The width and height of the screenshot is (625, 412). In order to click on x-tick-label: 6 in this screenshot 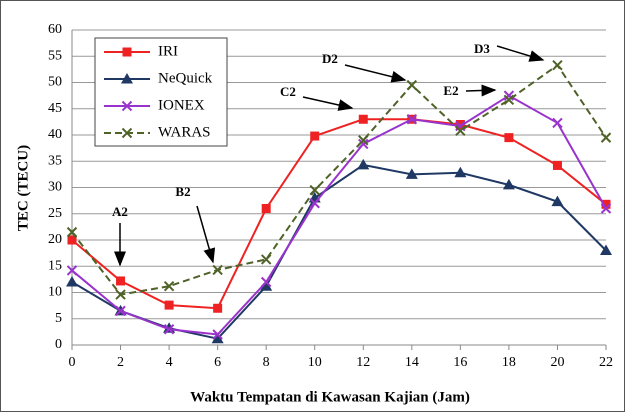, I will do `click(217, 362)`.